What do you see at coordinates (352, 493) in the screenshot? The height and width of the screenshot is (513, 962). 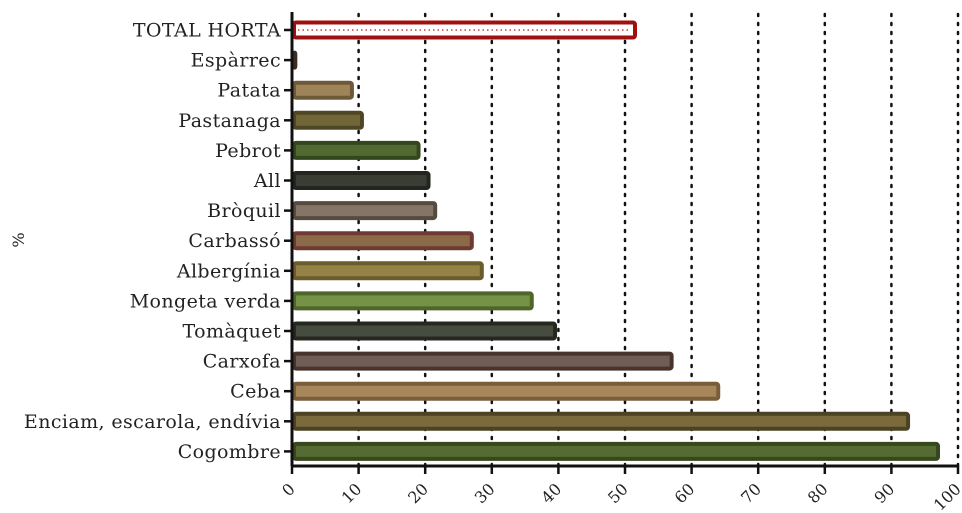 I see `x-tick-label-10: 10` at bounding box center [352, 493].